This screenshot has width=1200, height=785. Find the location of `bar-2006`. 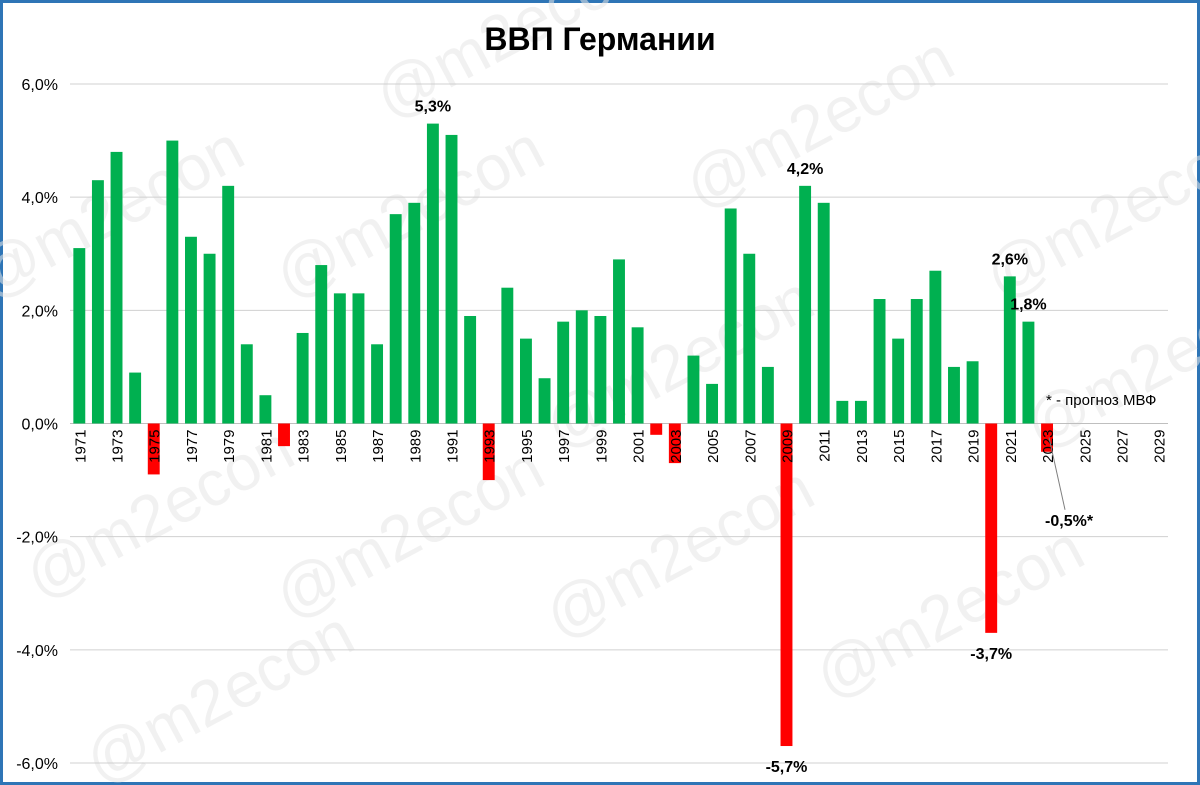

bar-2006 is located at coordinates (730, 316).